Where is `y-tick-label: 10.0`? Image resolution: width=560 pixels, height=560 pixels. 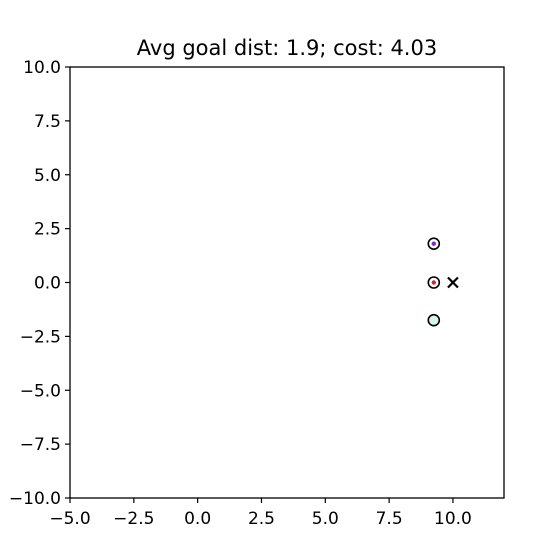 y-tick-label: 10.0 is located at coordinates (42, 68).